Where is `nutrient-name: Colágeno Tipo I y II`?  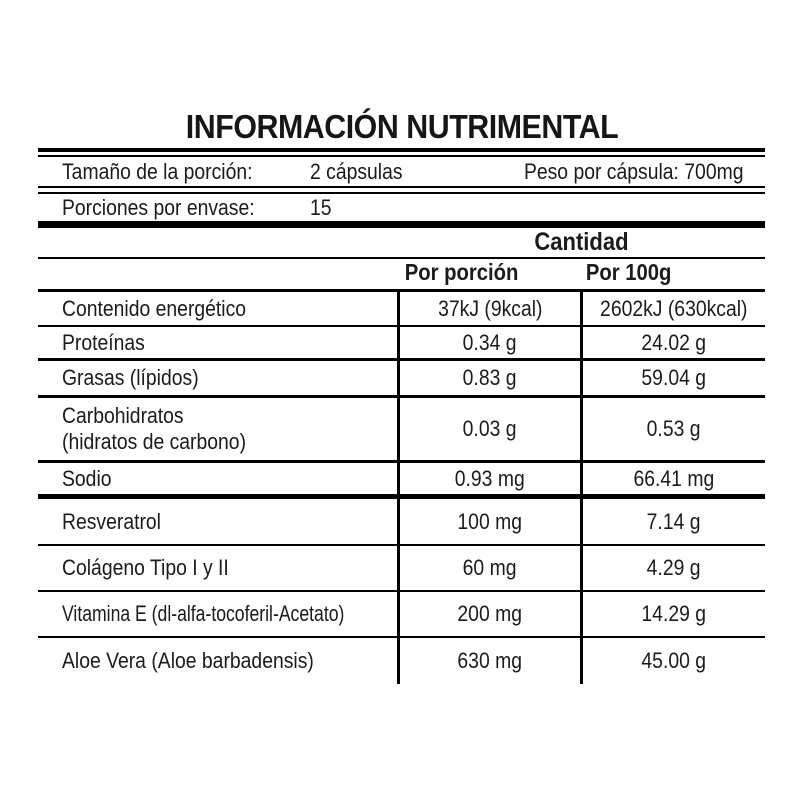
nutrient-name: Colágeno Tipo I y II is located at coordinates (145, 567).